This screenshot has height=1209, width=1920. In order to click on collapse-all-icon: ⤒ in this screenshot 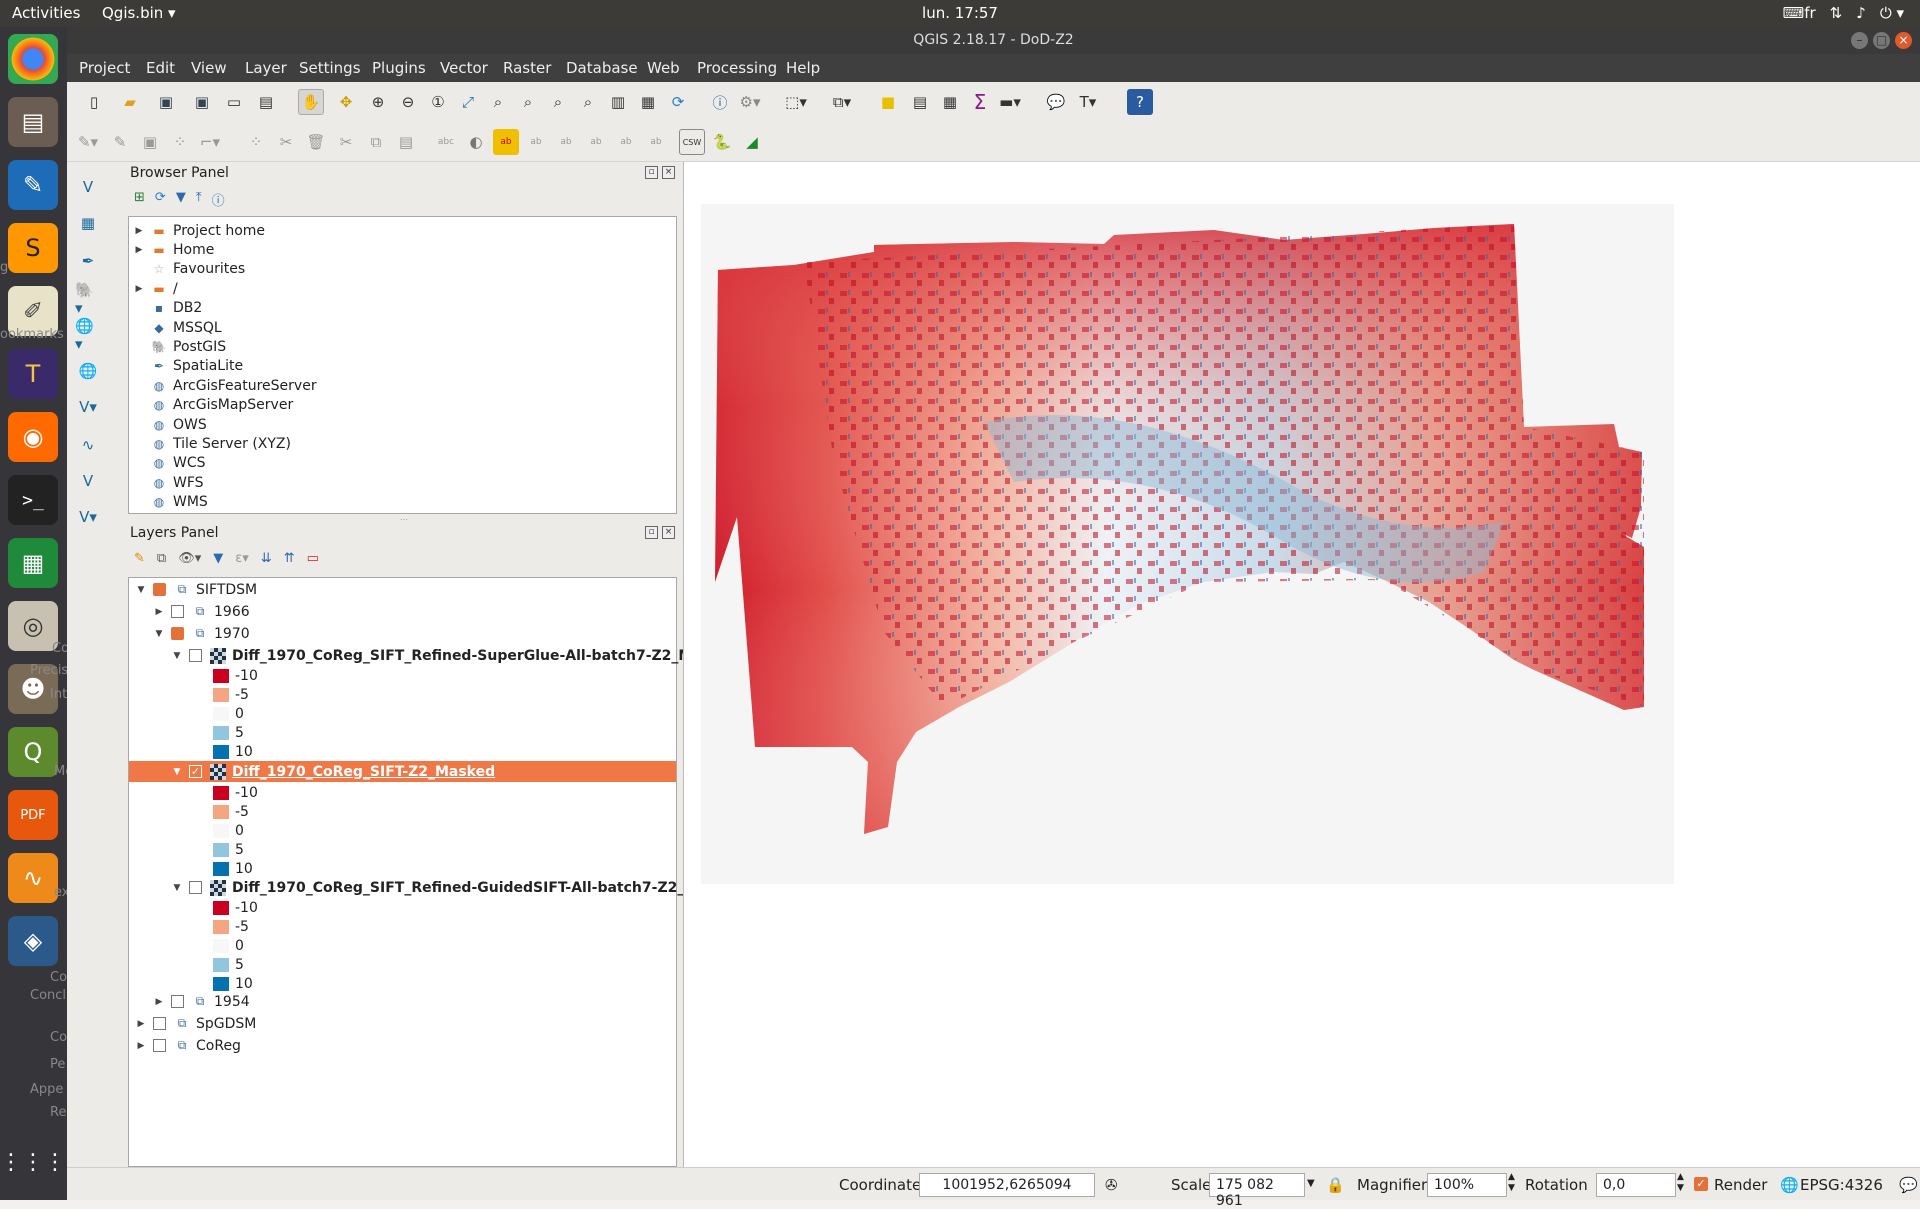, I will do `click(198, 197)`.